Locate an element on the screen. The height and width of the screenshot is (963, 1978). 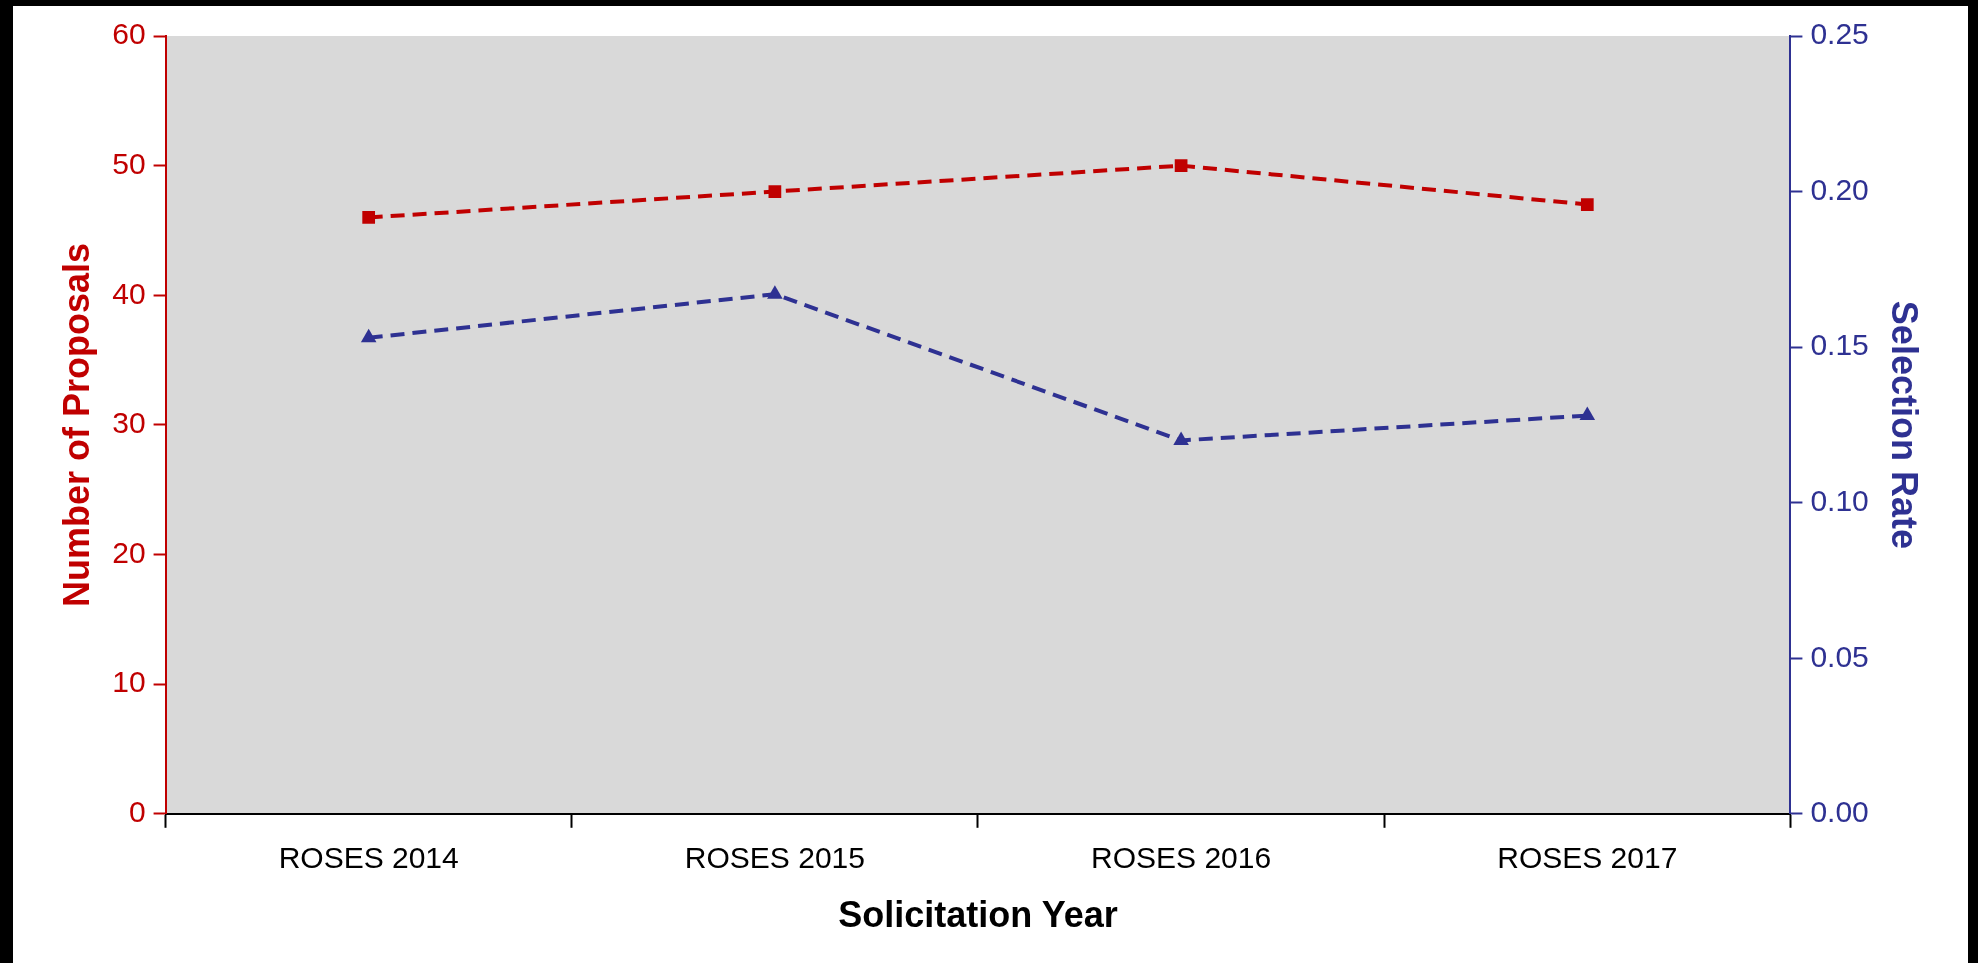
y-tick-label: 60 is located at coordinates (129, 34).